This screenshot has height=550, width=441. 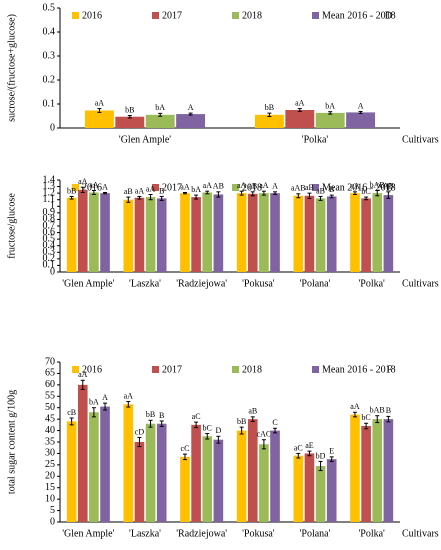 I want to click on significance-letter: C, so click(x=274, y=422).